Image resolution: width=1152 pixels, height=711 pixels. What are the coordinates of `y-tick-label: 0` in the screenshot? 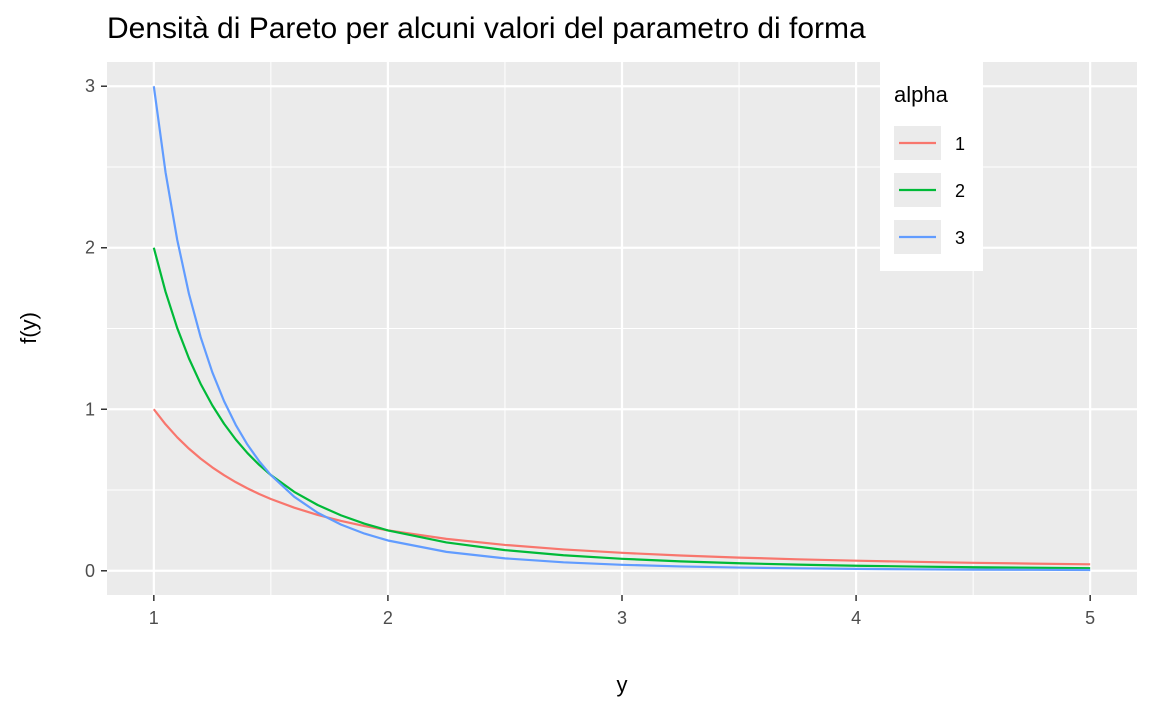 It's located at (90, 571).